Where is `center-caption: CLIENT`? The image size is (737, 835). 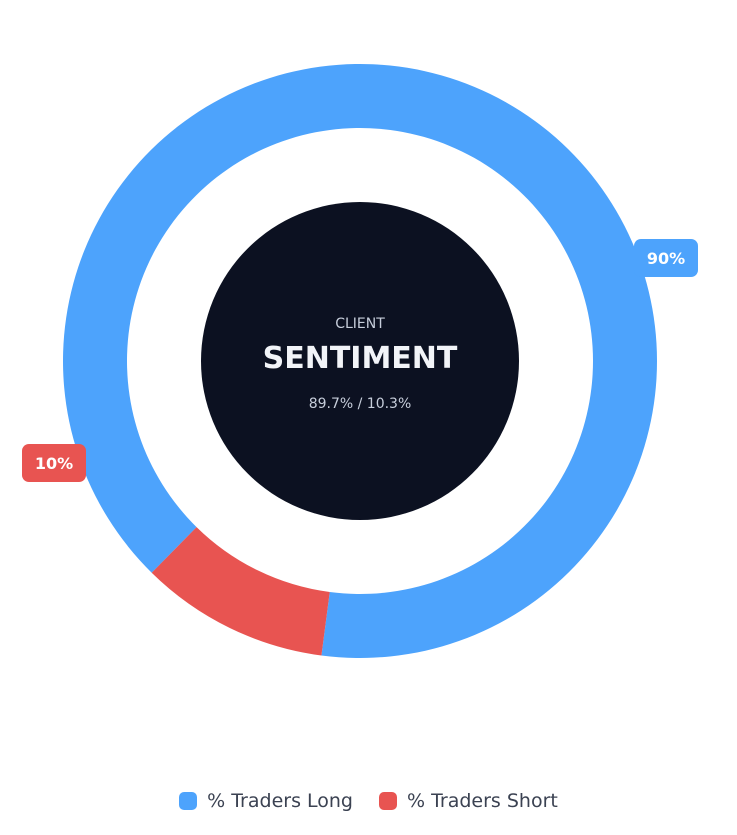 center-caption: CLIENT is located at coordinates (360, 324).